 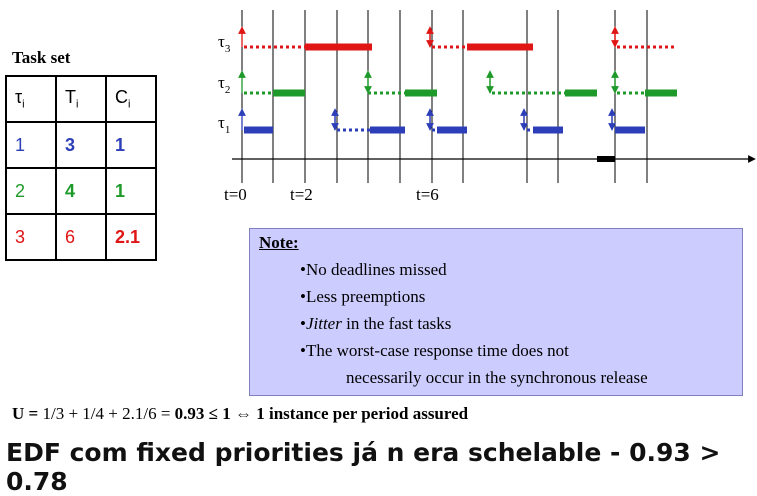 What do you see at coordinates (363, 296) in the screenshot?
I see `note-item: •Less preemptions` at bounding box center [363, 296].